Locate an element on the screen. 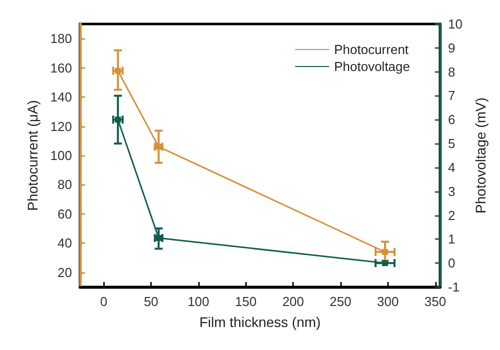 The height and width of the screenshot is (350, 500). y-tick-label: 40 is located at coordinates (65, 243).